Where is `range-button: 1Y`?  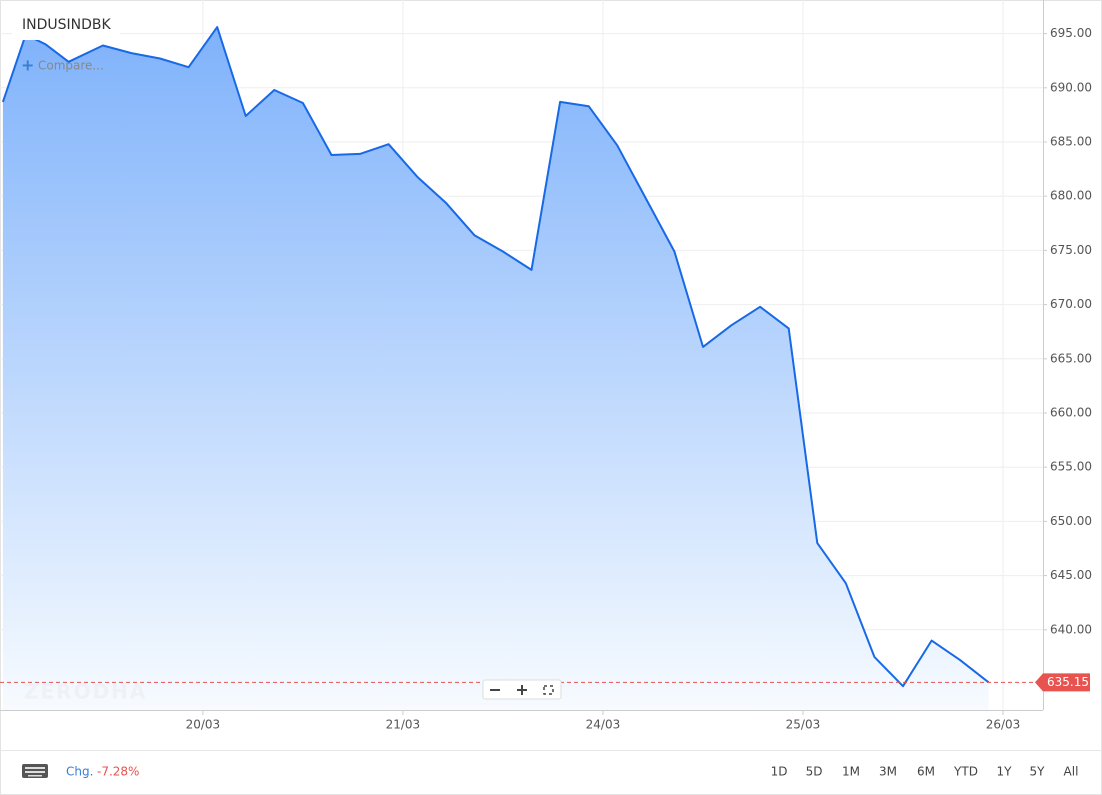
range-button: 1Y is located at coordinates (1005, 772).